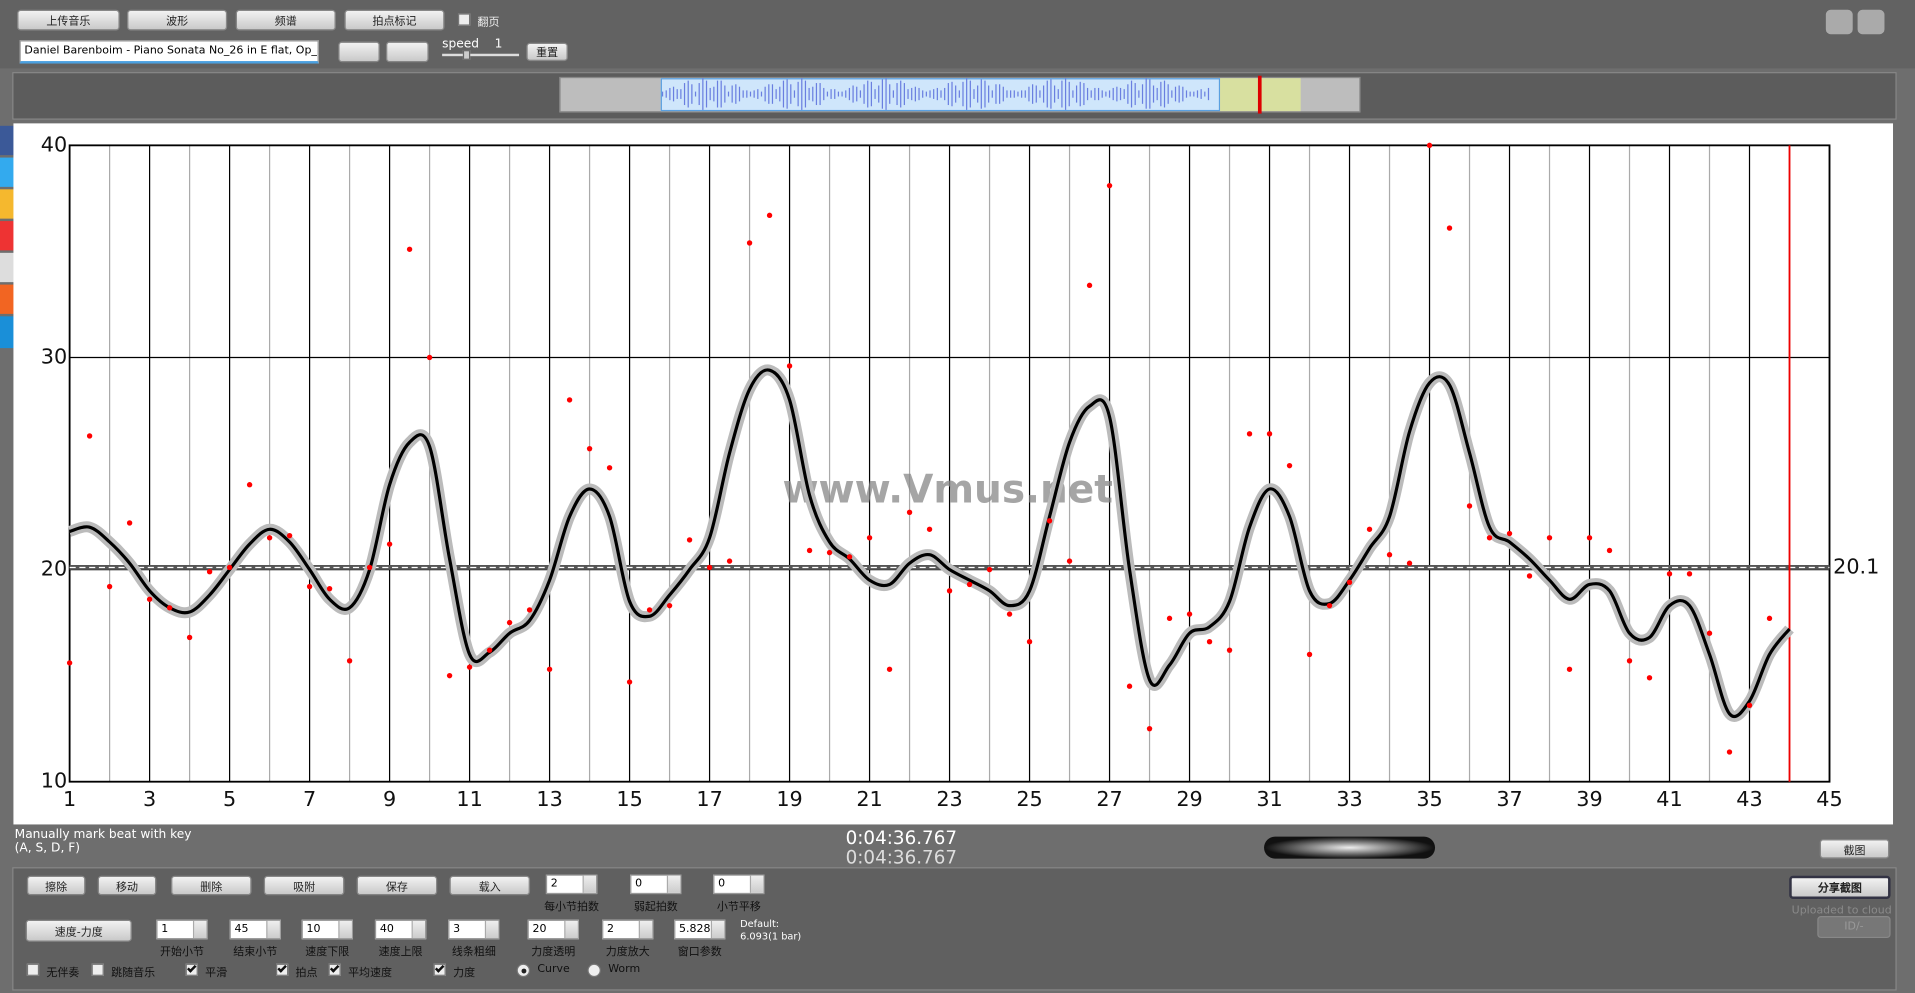 This screenshot has width=1915, height=993. What do you see at coordinates (304, 885) in the screenshot?
I see `tool-button: 吸附` at bounding box center [304, 885].